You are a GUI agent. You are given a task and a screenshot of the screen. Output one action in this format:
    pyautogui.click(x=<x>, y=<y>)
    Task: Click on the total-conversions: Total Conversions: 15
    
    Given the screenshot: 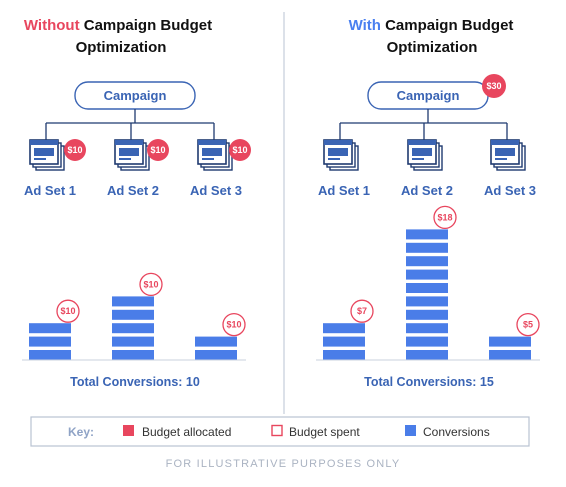 What is the action you would take?
    pyautogui.click(x=429, y=382)
    